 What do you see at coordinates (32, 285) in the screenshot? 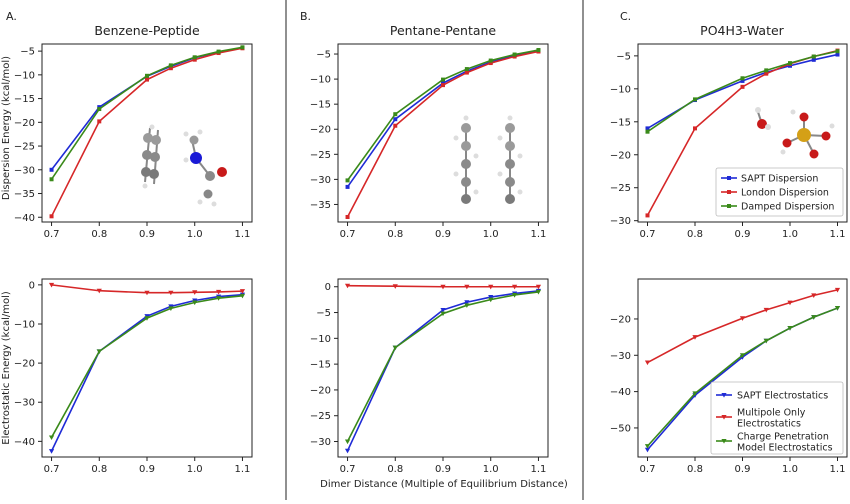
I see `y-tick-label: 0` at bounding box center [32, 285].